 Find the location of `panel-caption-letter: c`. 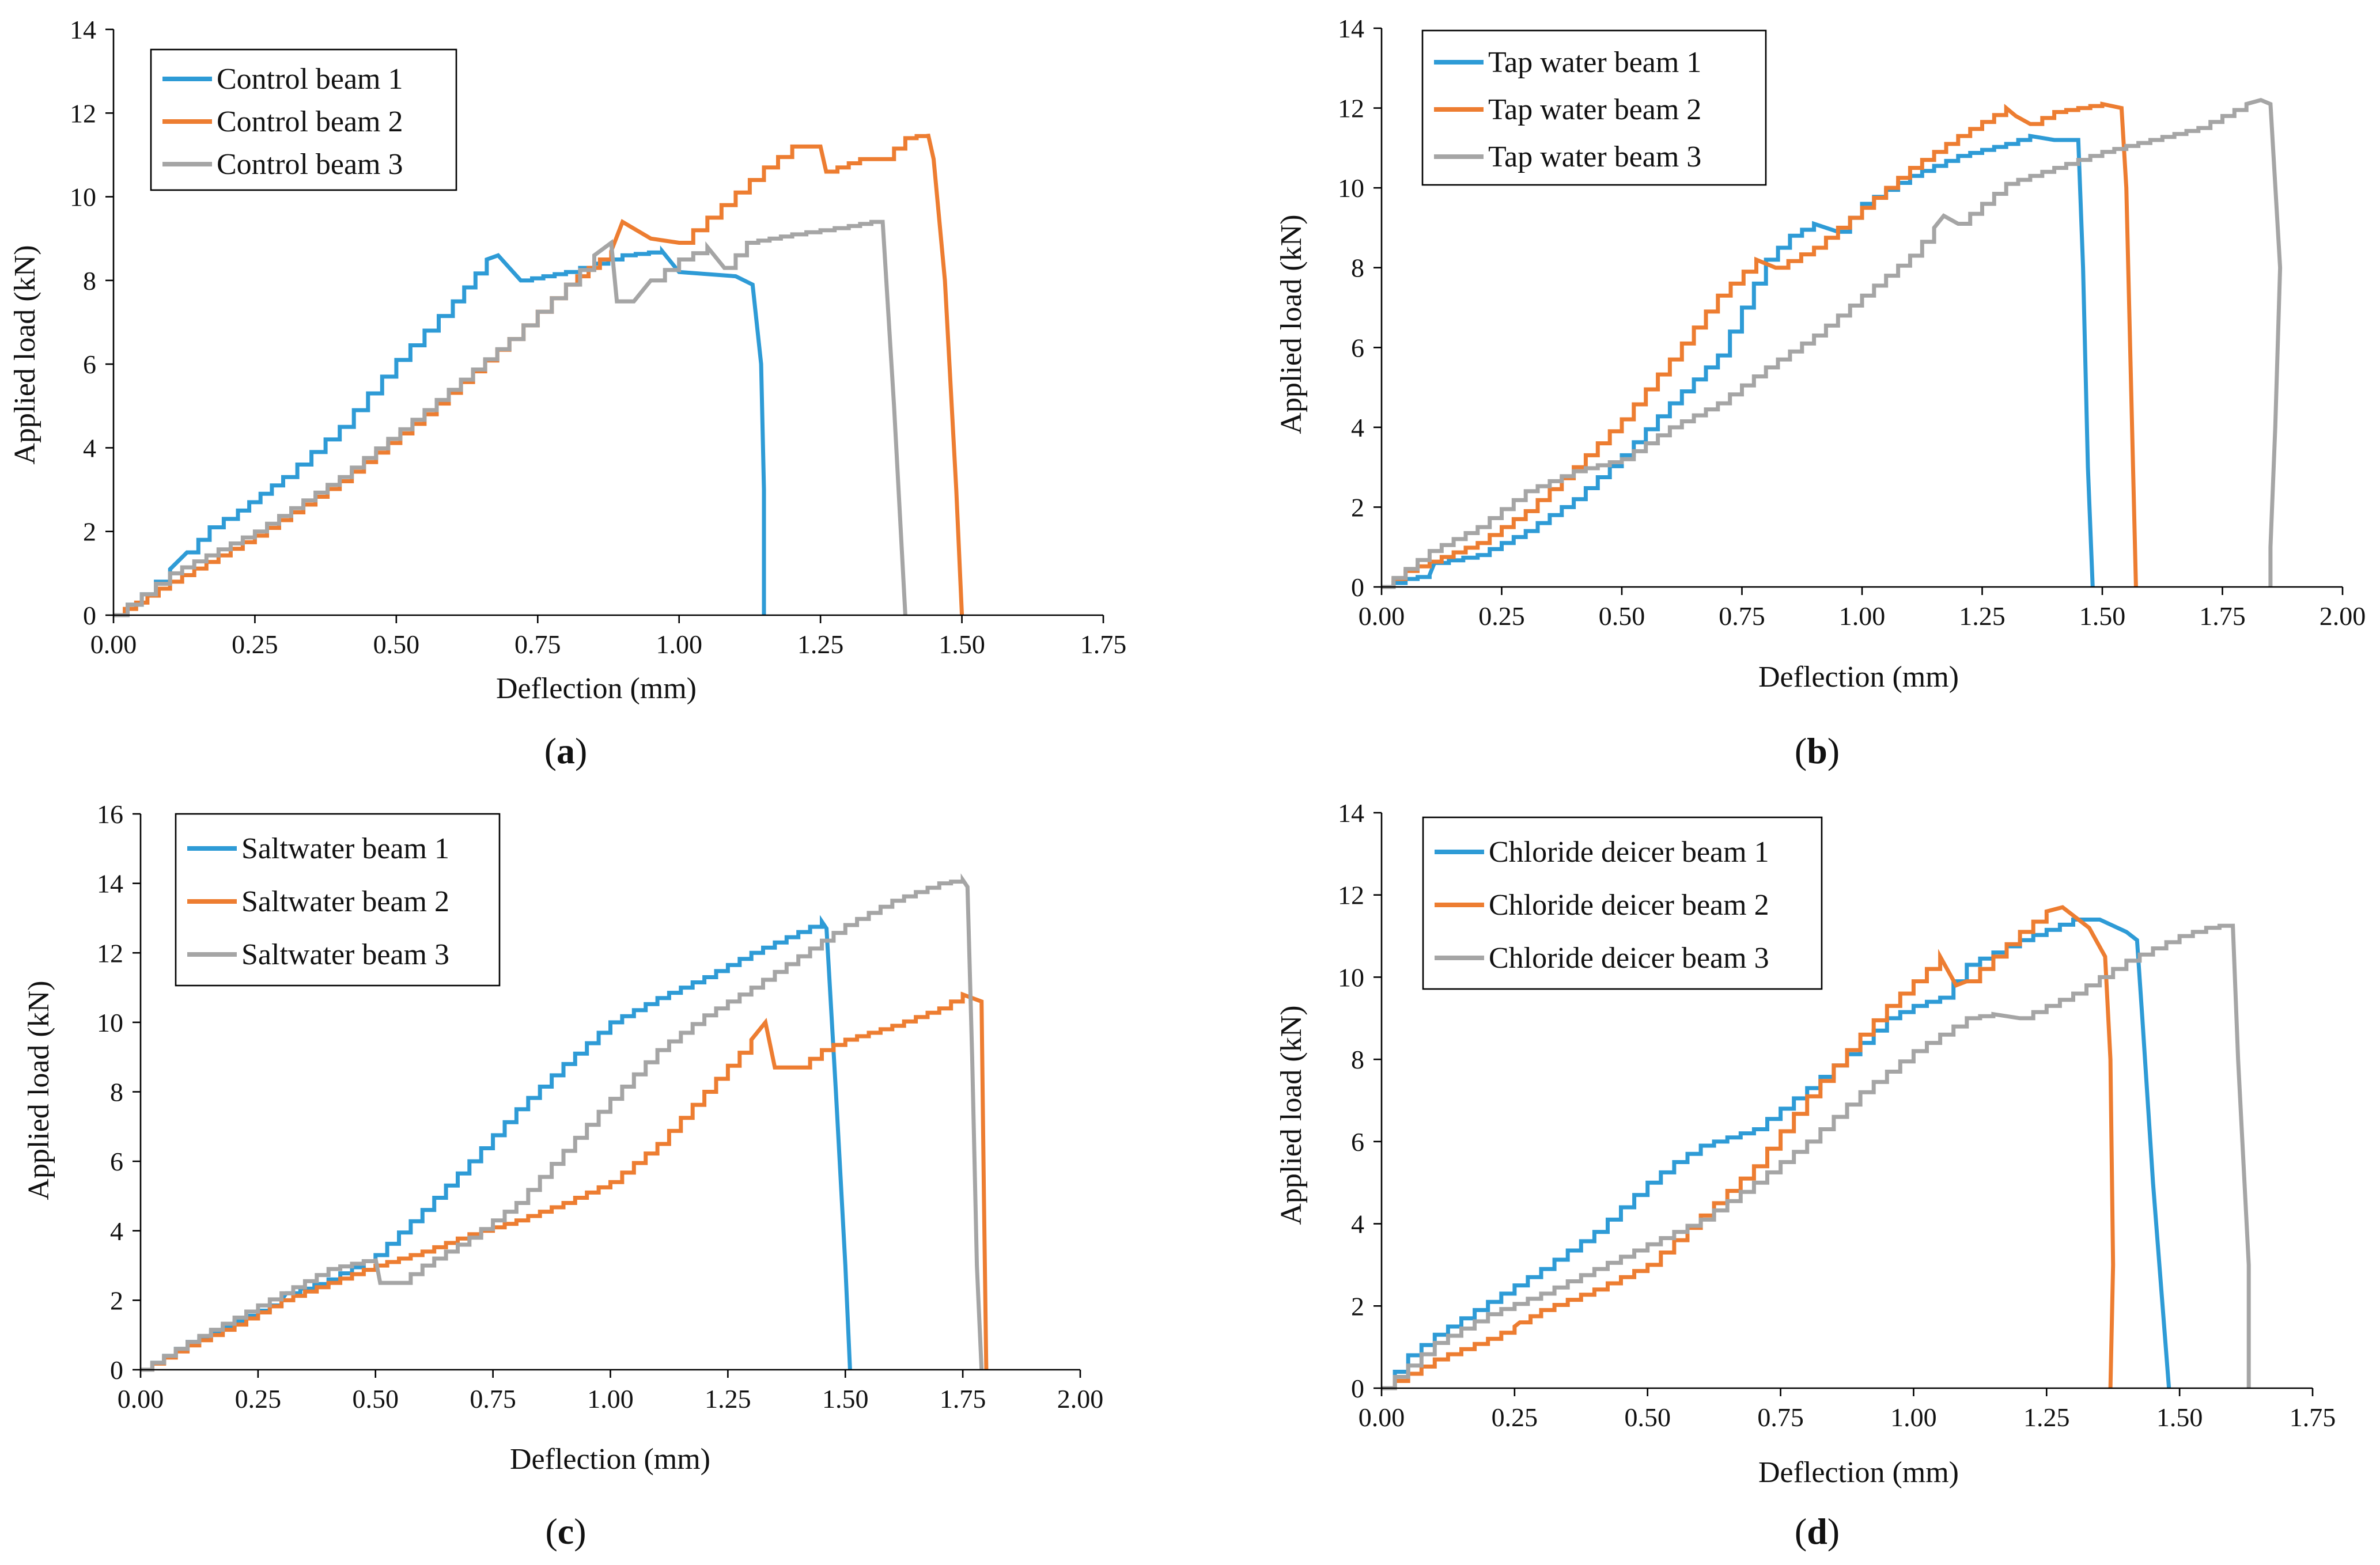

panel-caption-letter: c is located at coordinates (566, 1531).